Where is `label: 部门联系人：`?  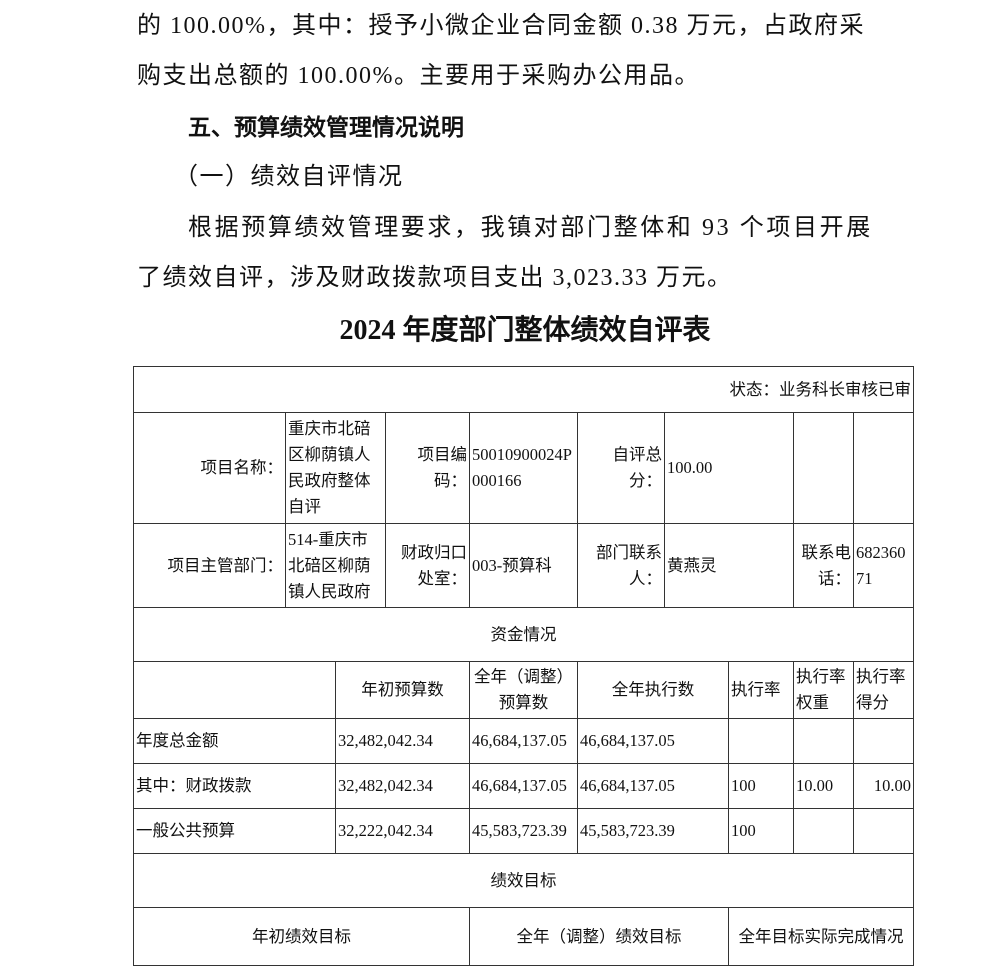 label: 部门联系人： is located at coordinates (629, 565).